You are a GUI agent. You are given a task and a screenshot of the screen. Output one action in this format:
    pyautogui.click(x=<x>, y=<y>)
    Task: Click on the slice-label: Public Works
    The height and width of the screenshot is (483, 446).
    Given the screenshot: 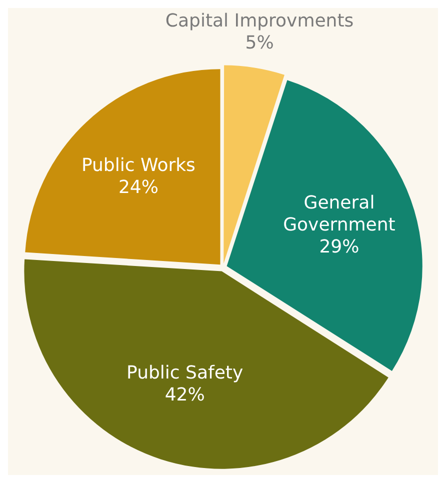 What is the action you would take?
    pyautogui.click(x=138, y=165)
    